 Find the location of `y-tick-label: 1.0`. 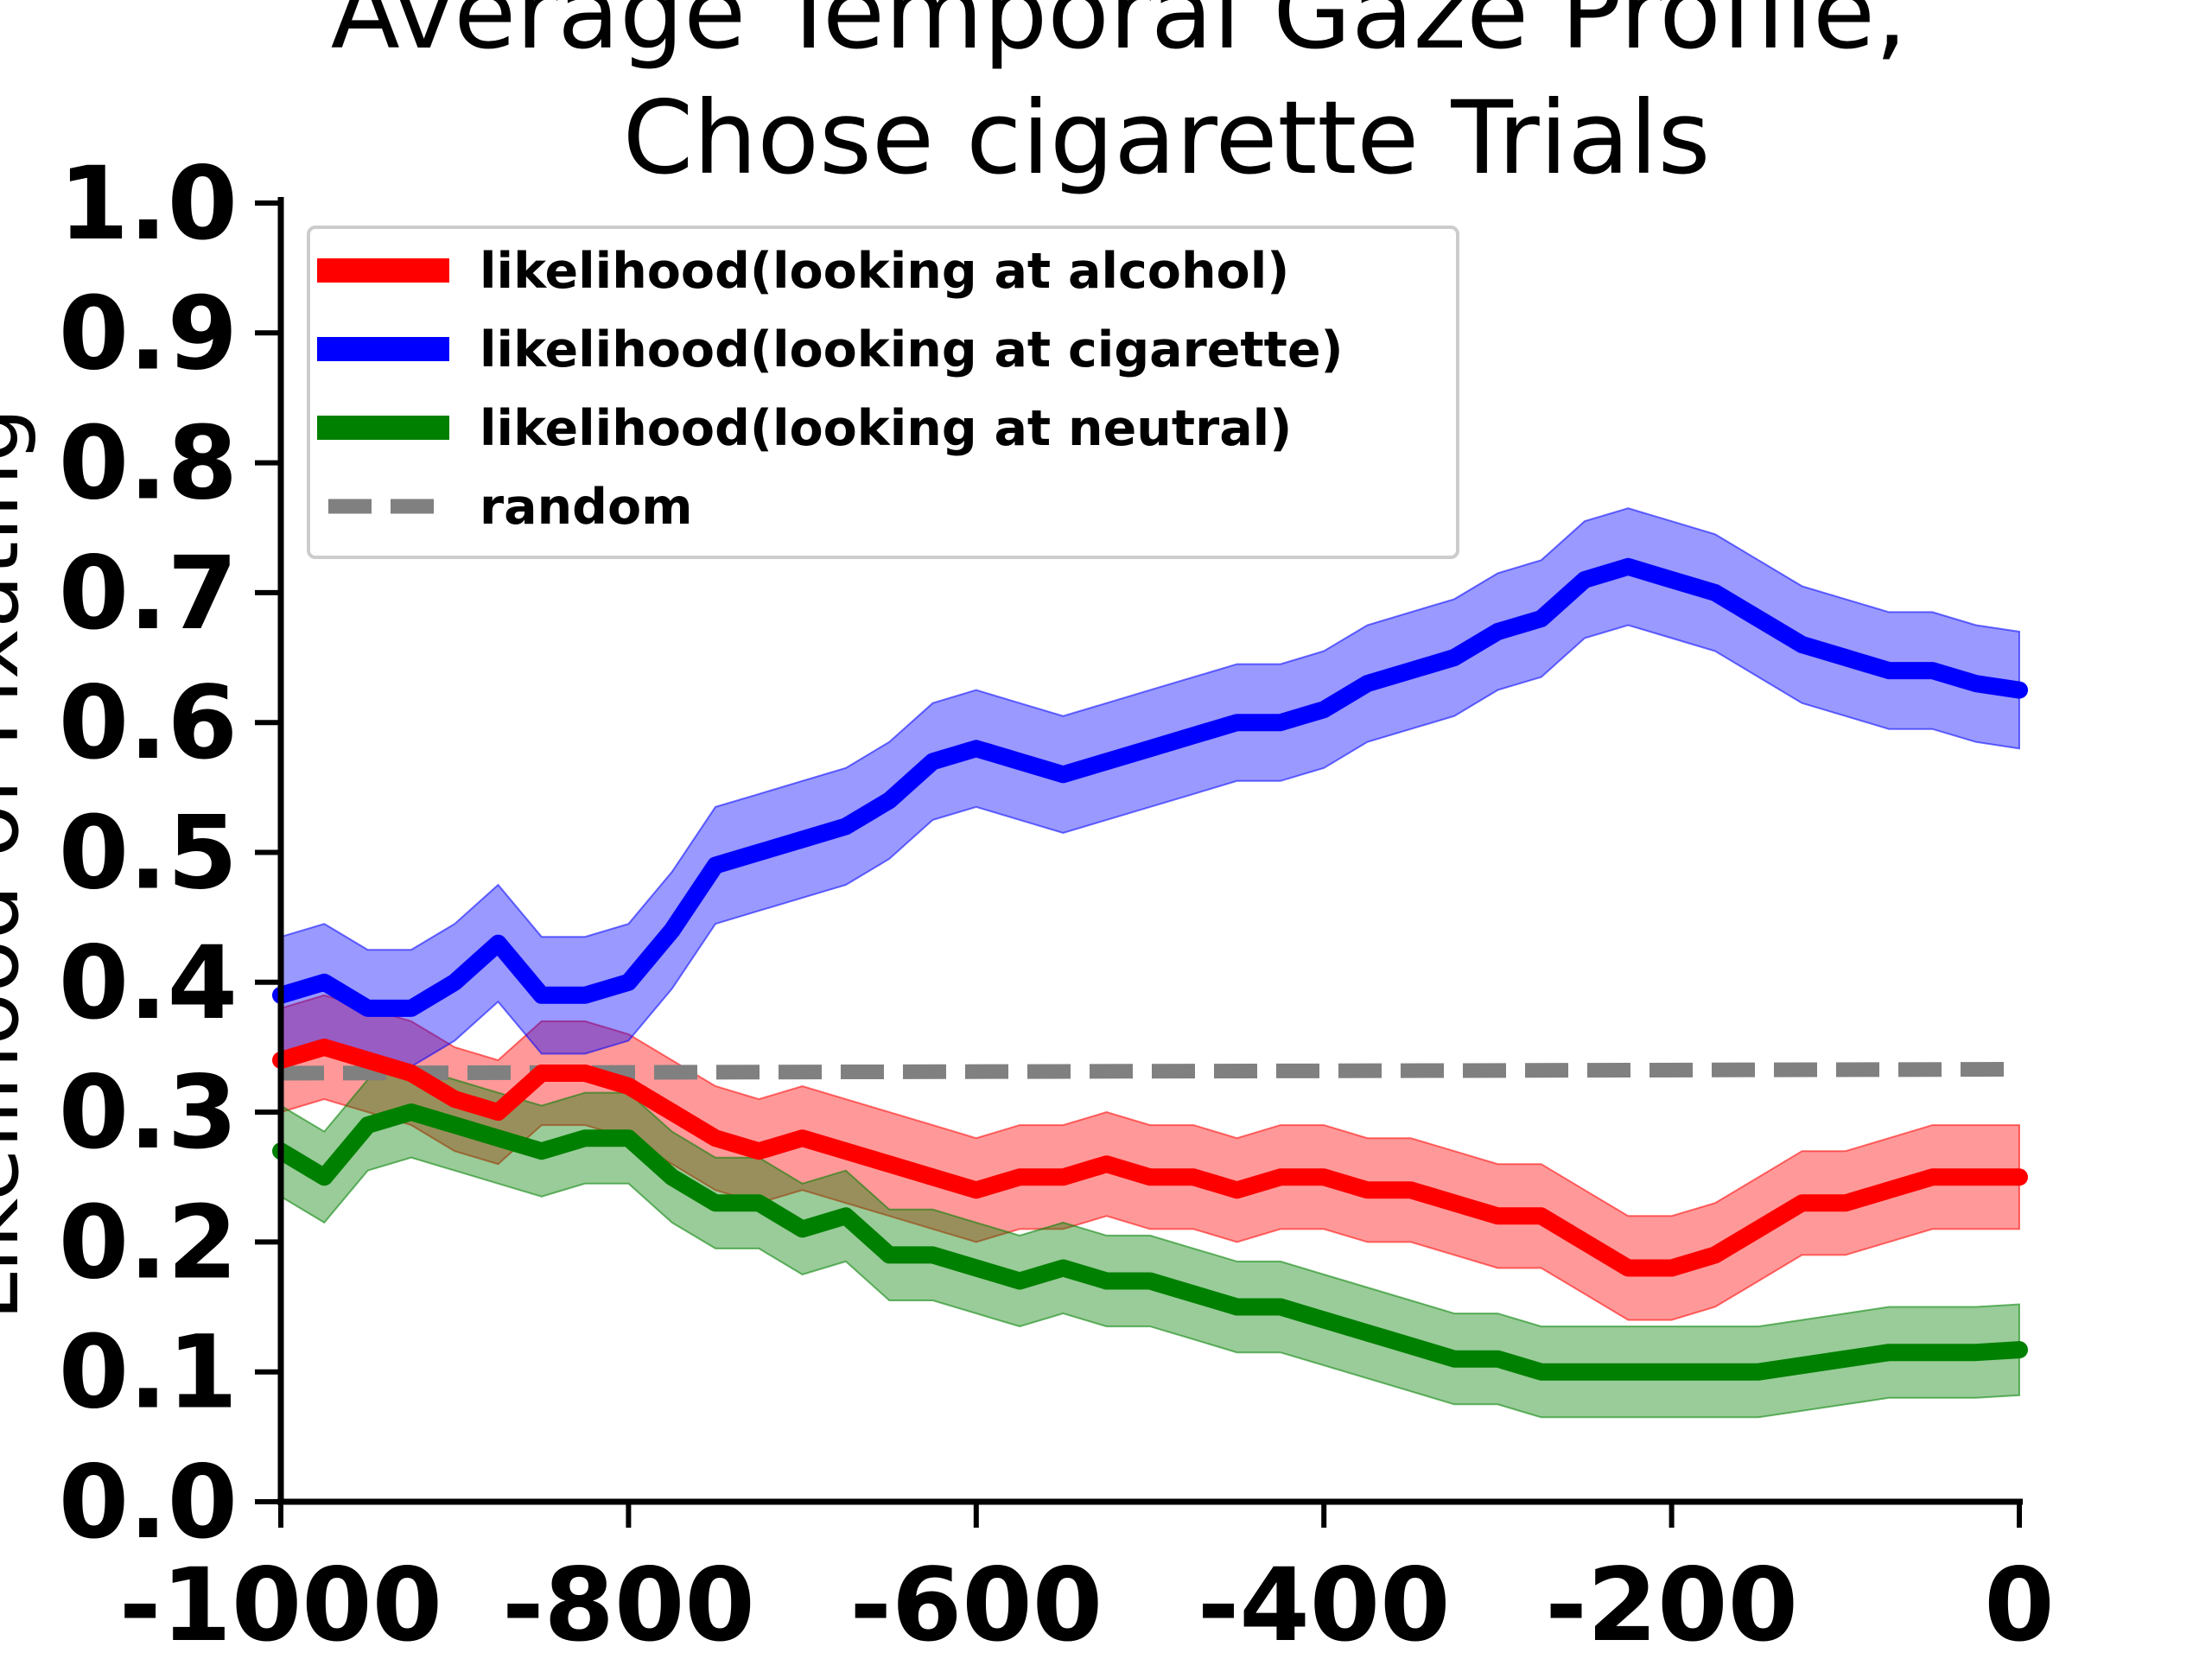

y-tick-label: 1.0 is located at coordinates (148, 203).